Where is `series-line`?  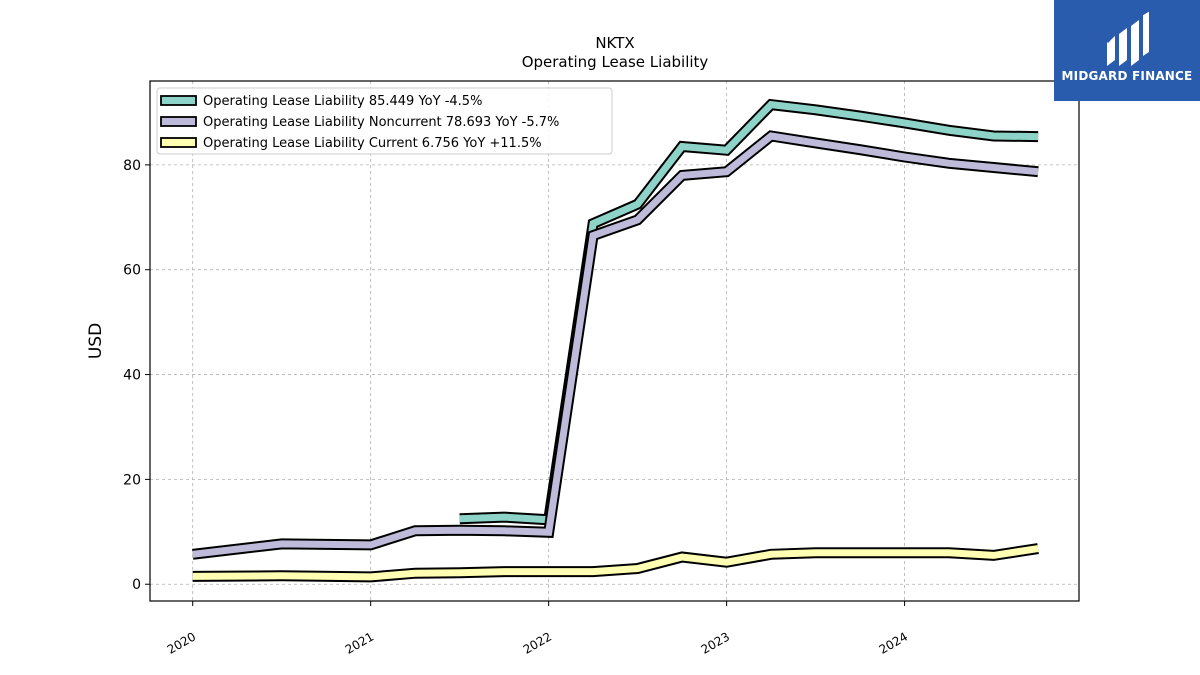
series-line is located at coordinates (615, 563).